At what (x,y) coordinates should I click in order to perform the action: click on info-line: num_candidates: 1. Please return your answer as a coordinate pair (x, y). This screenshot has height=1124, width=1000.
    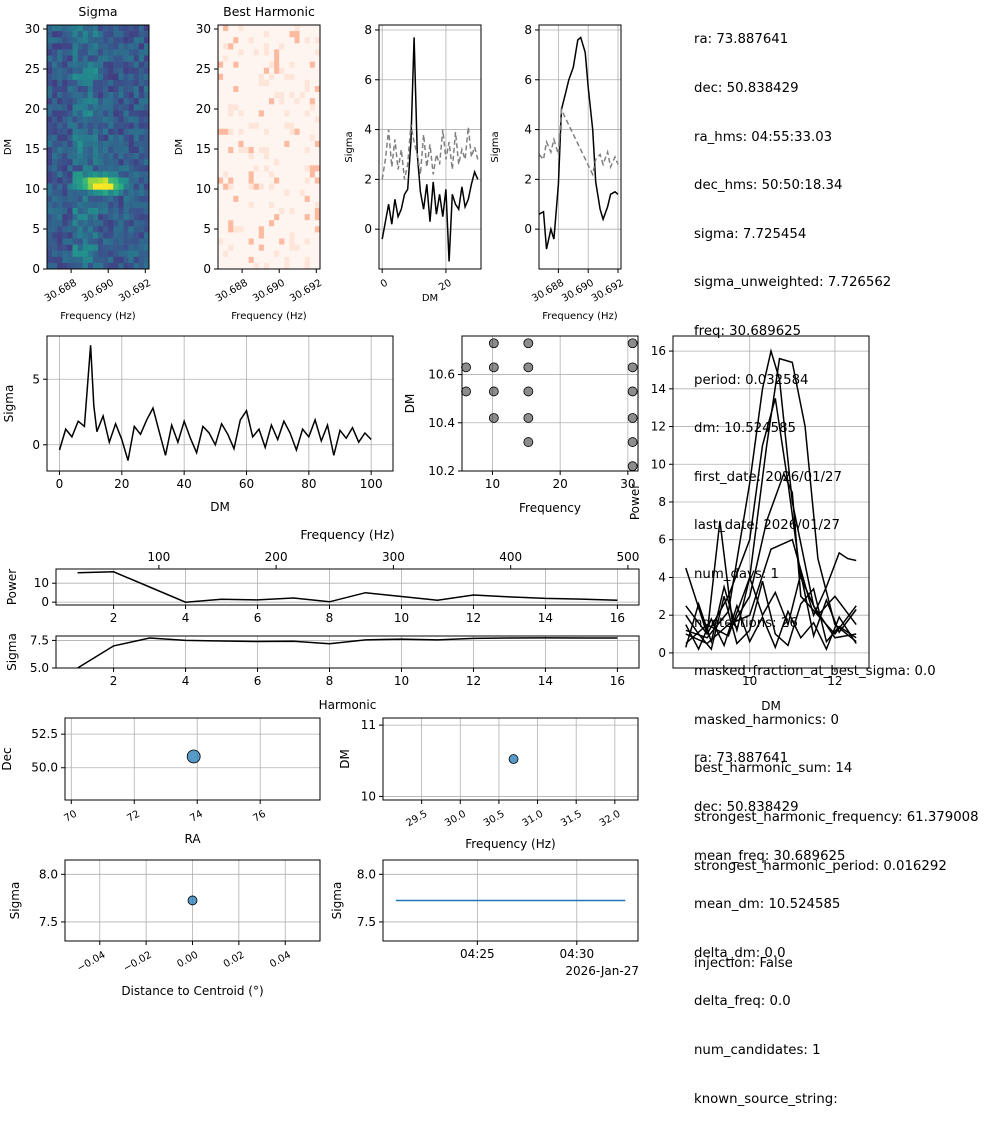
    Looking at the image, I should click on (757, 1050).